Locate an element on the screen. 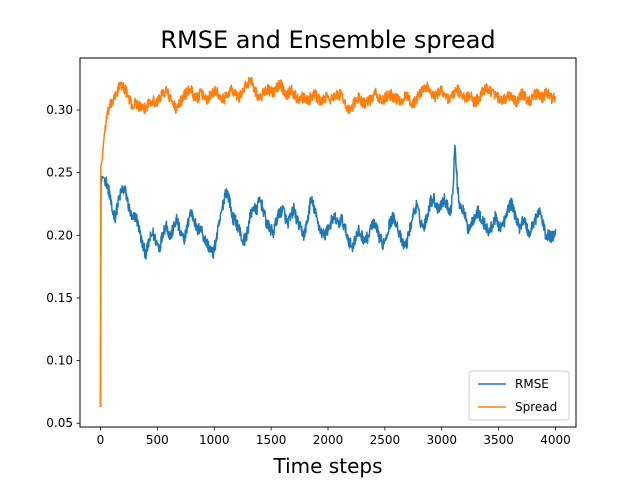 The height and width of the screenshot is (480, 640). x-tick-label: 1000 is located at coordinates (214, 440).